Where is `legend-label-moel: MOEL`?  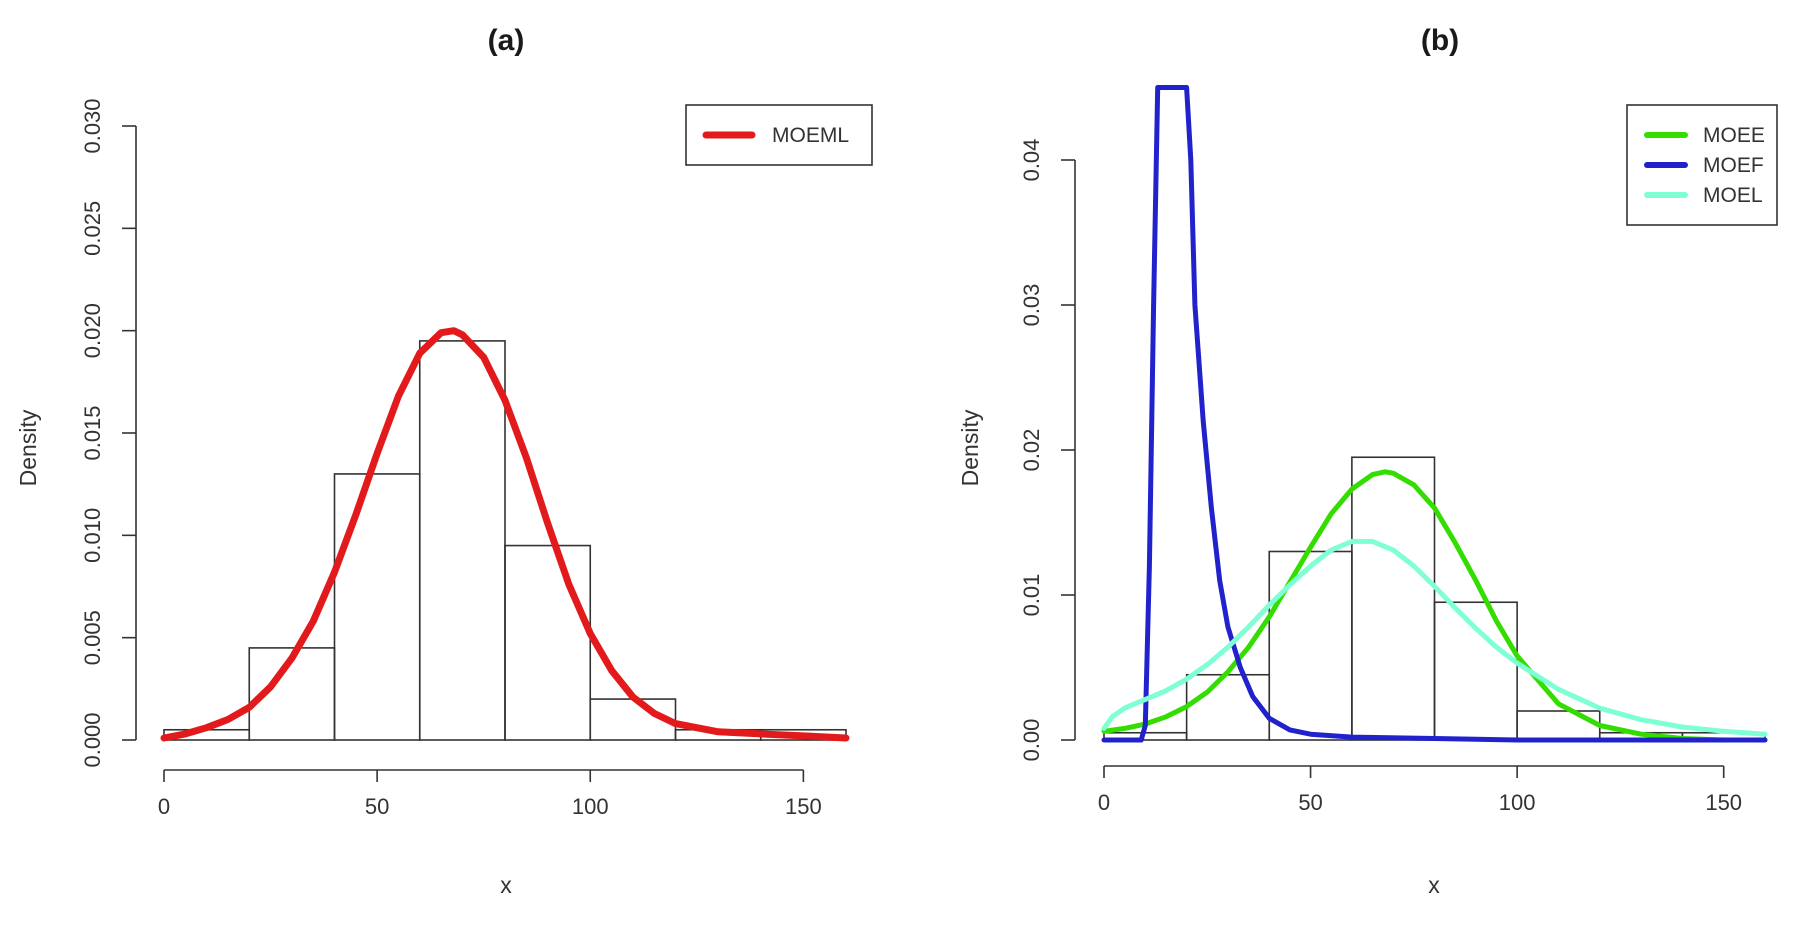
legend-label-moel: MOEL is located at coordinates (1733, 195).